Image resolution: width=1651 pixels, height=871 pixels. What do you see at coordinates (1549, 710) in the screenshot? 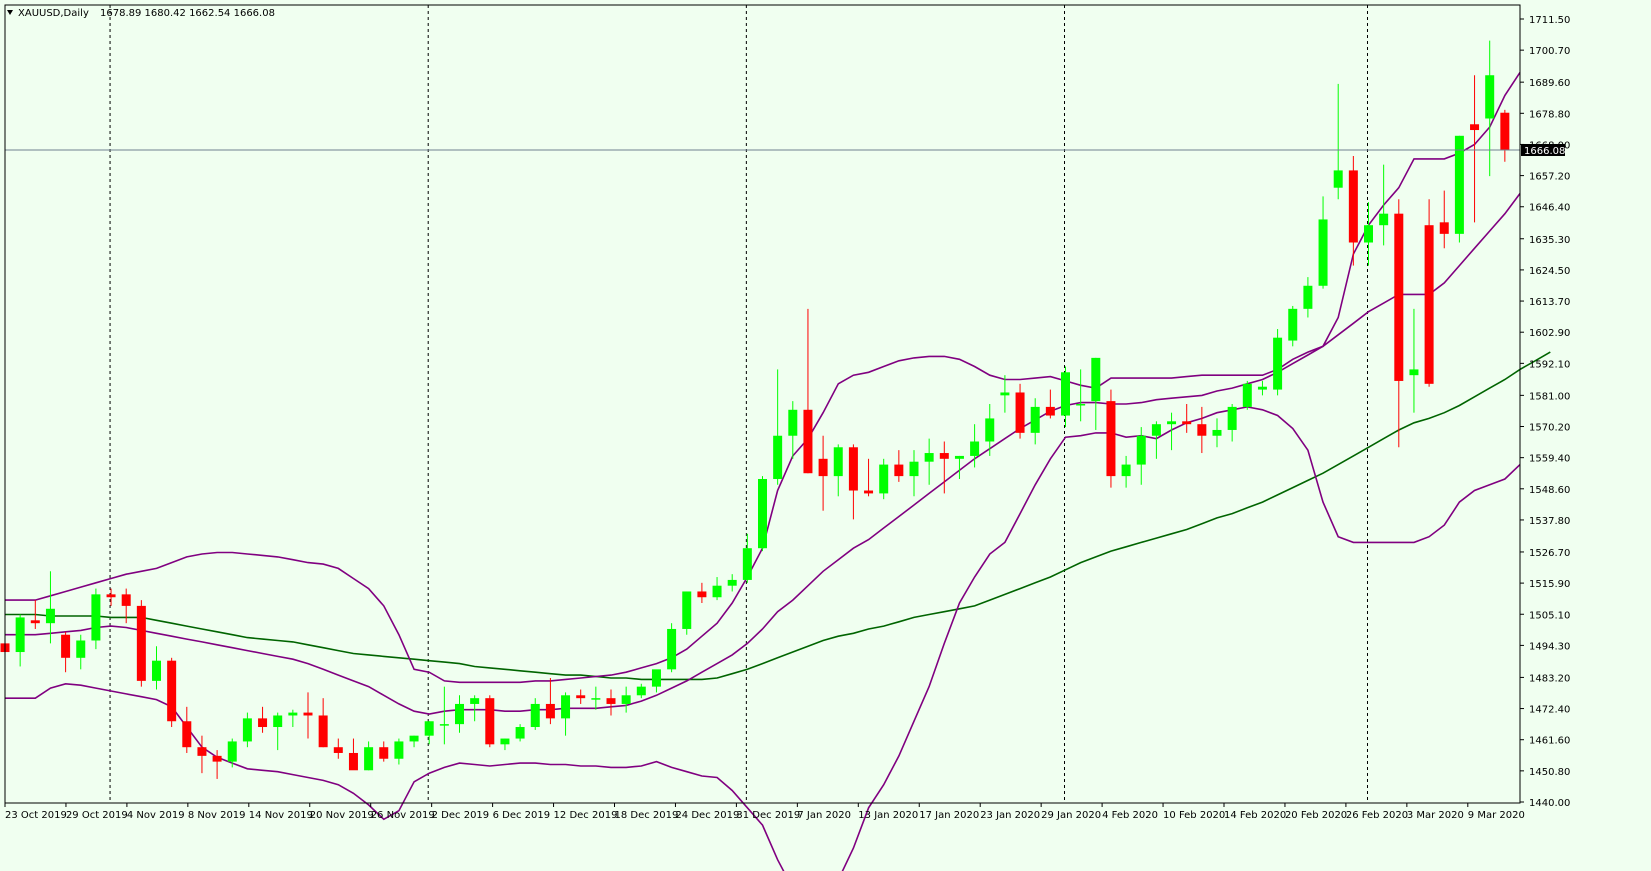
I see `price-tick-label: 1472.40` at bounding box center [1549, 710].